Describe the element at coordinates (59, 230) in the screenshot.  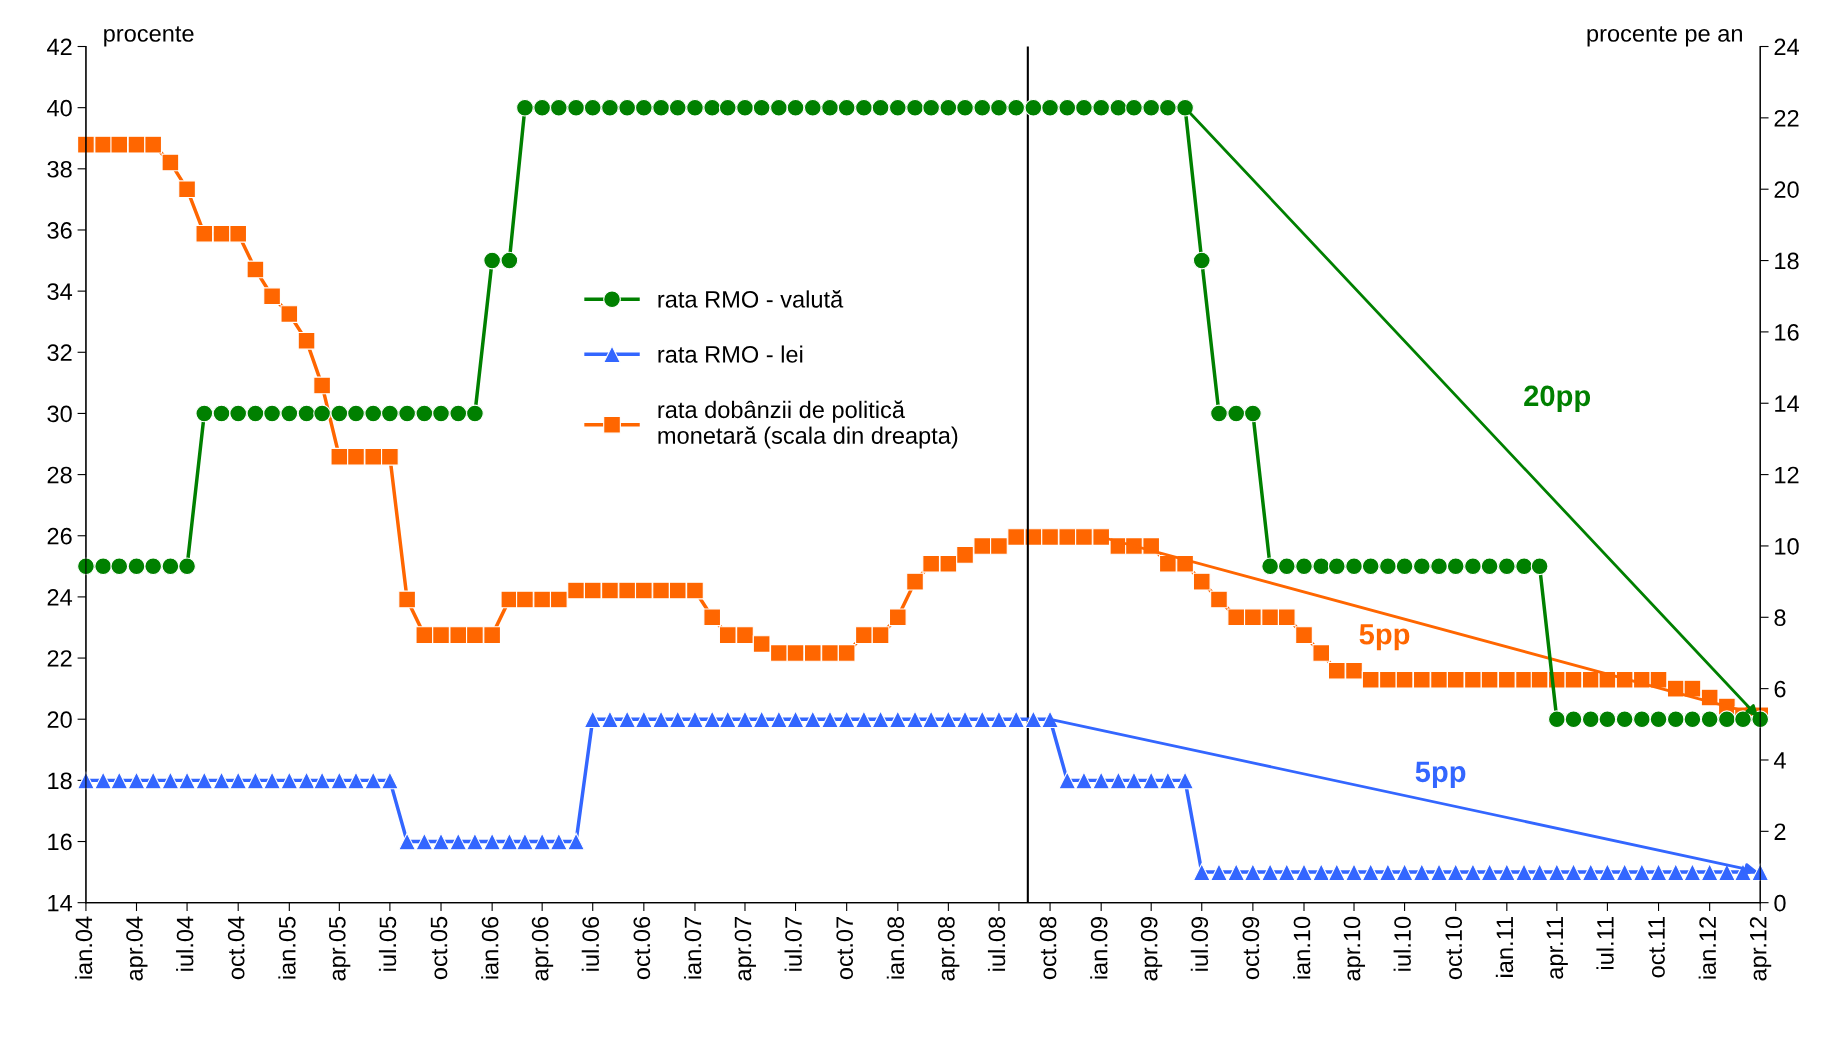
I see `y-tick-label: 36` at that location.